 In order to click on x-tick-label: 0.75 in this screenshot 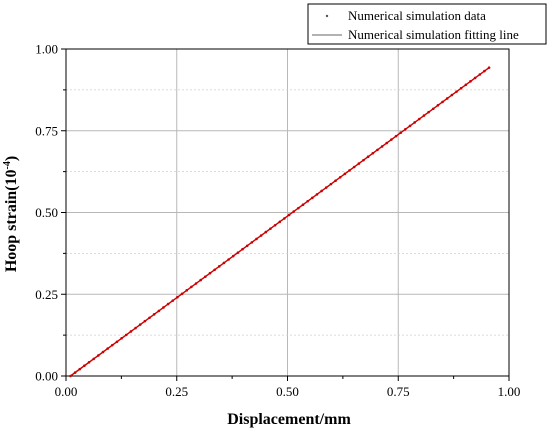, I will do `click(398, 391)`.